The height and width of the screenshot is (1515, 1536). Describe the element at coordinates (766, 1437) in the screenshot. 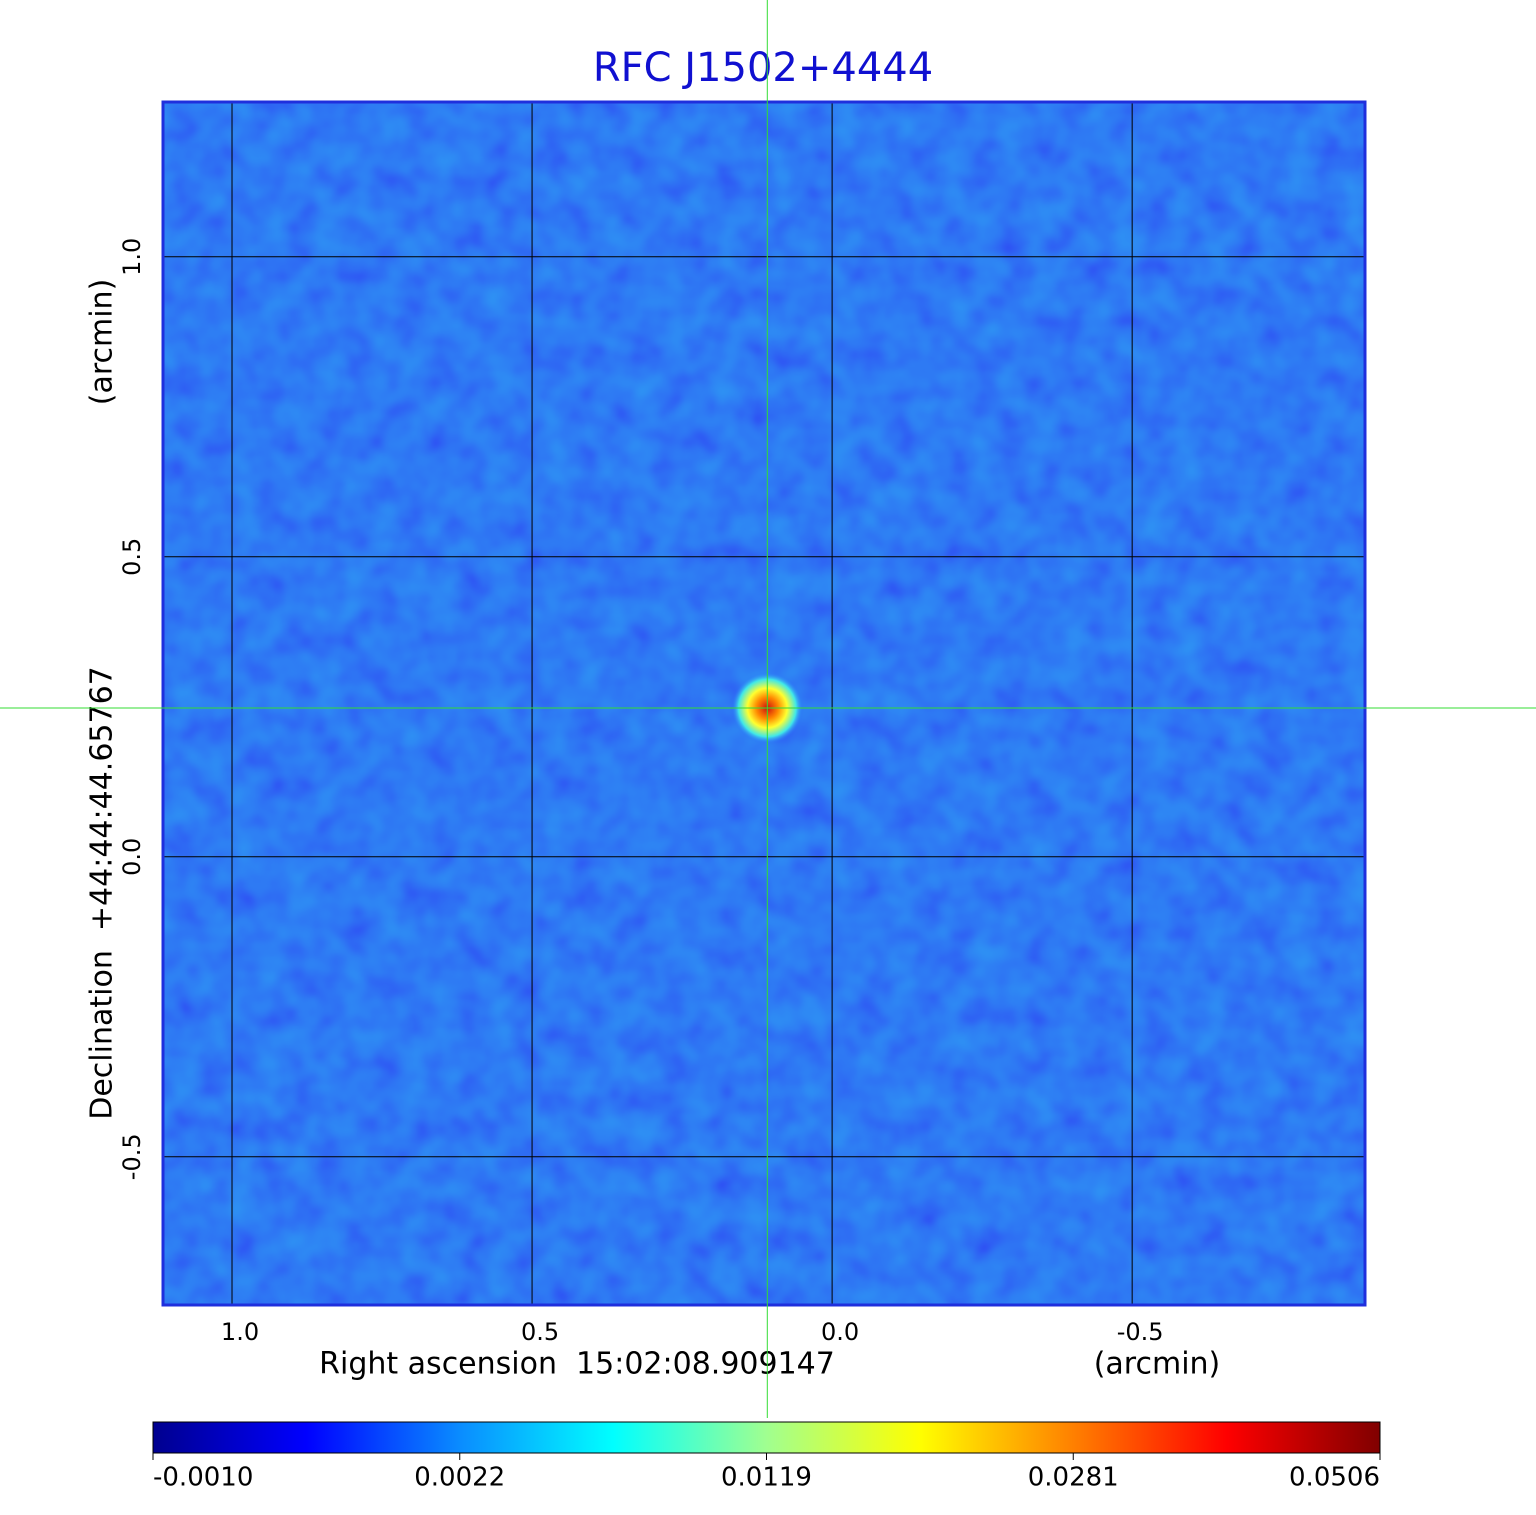

I see `colorbar` at that location.